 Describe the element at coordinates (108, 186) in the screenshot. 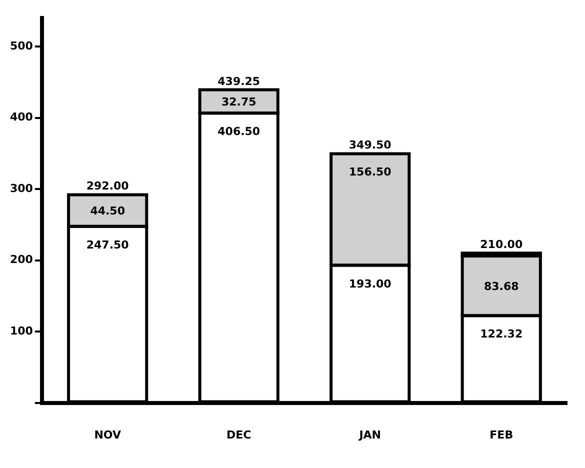

I see `total-label: 292.00` at that location.